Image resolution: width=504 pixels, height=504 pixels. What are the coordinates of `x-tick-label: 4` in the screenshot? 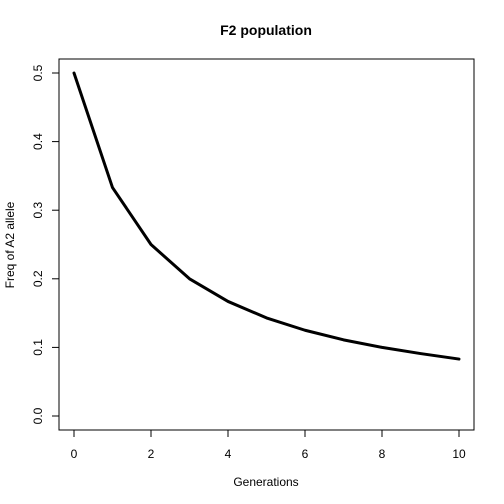 It's located at (228, 454).